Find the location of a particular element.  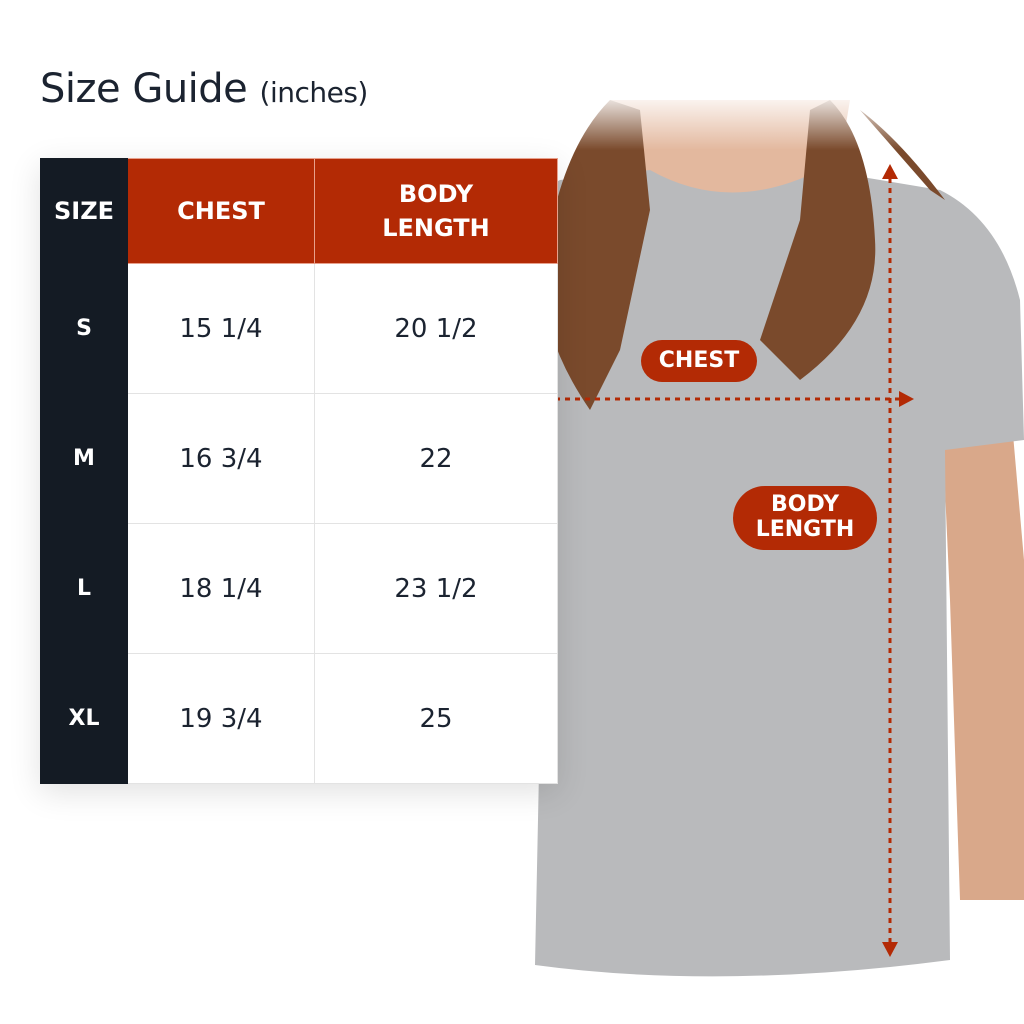

arrow-right-icon is located at coordinates (906, 399).